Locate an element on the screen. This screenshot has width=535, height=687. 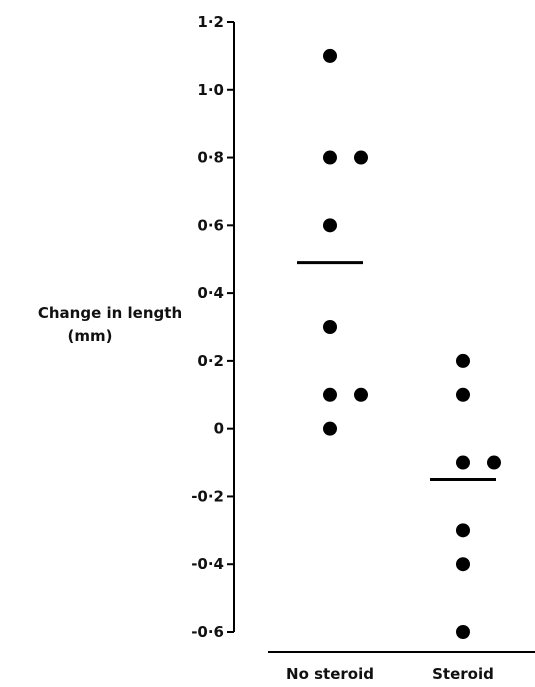
y-tick-label-3: 0·6 is located at coordinates (210, 225).